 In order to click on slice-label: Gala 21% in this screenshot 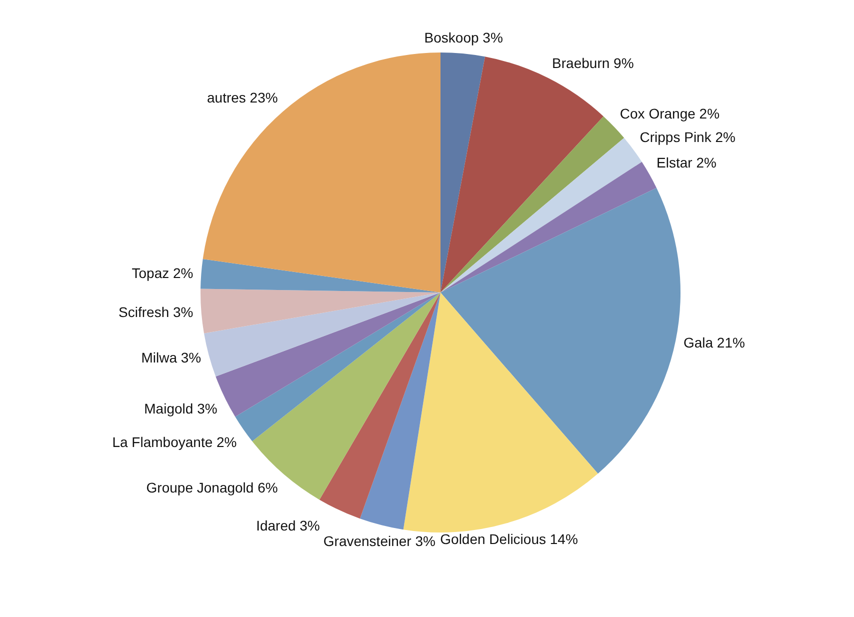, I will do `click(714, 342)`.